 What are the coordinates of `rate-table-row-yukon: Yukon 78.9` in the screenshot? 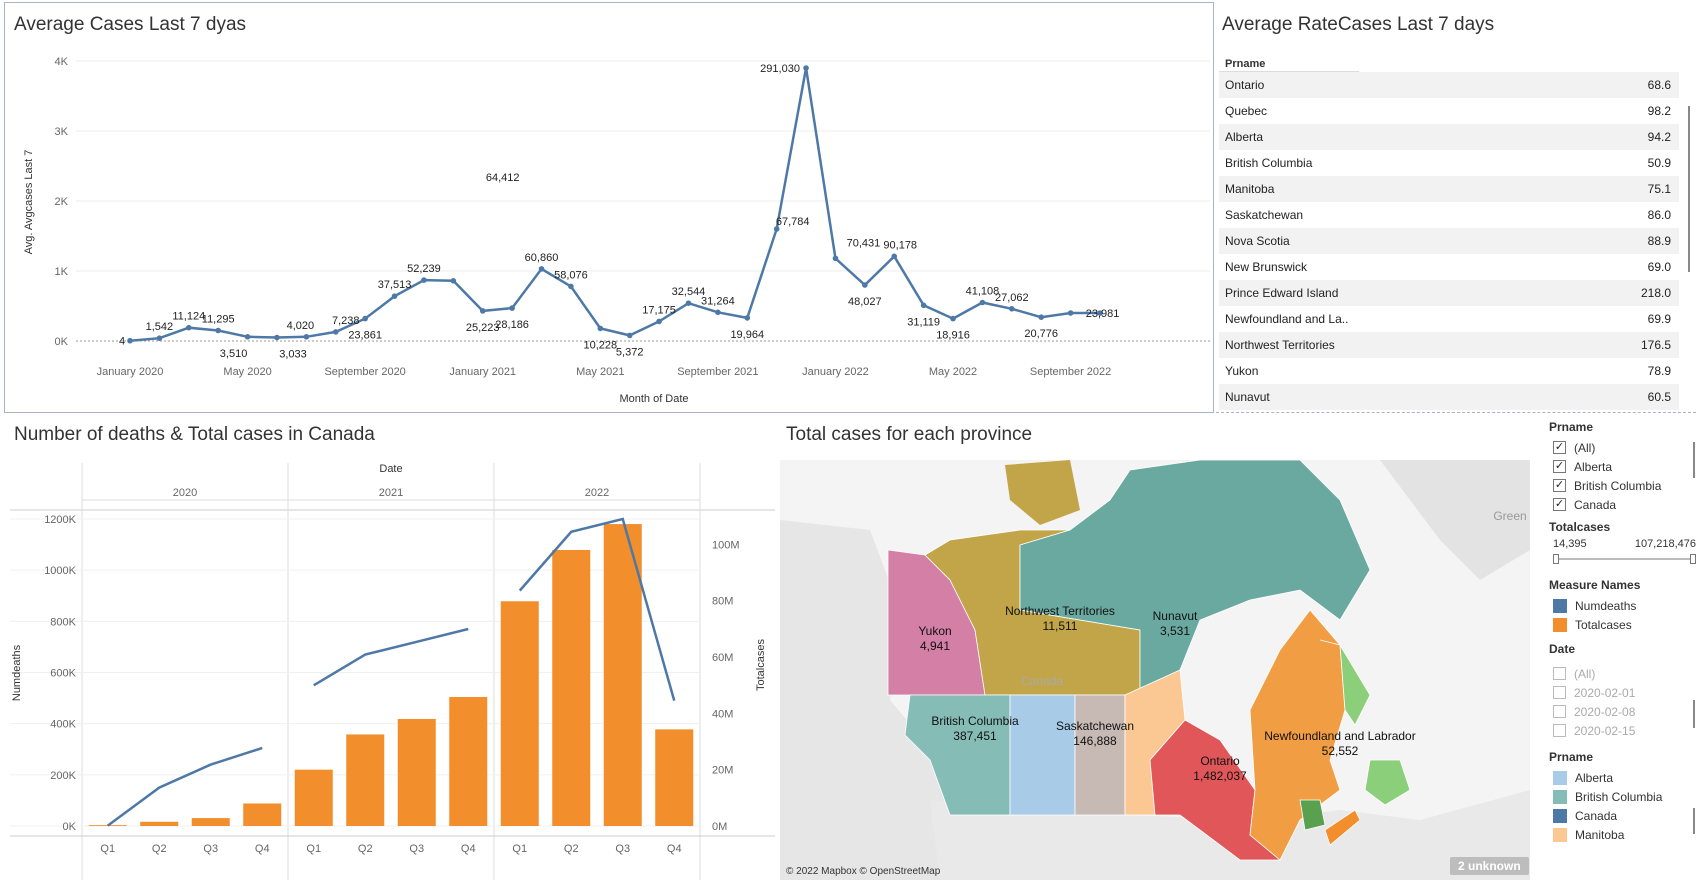 It's located at (1449, 371).